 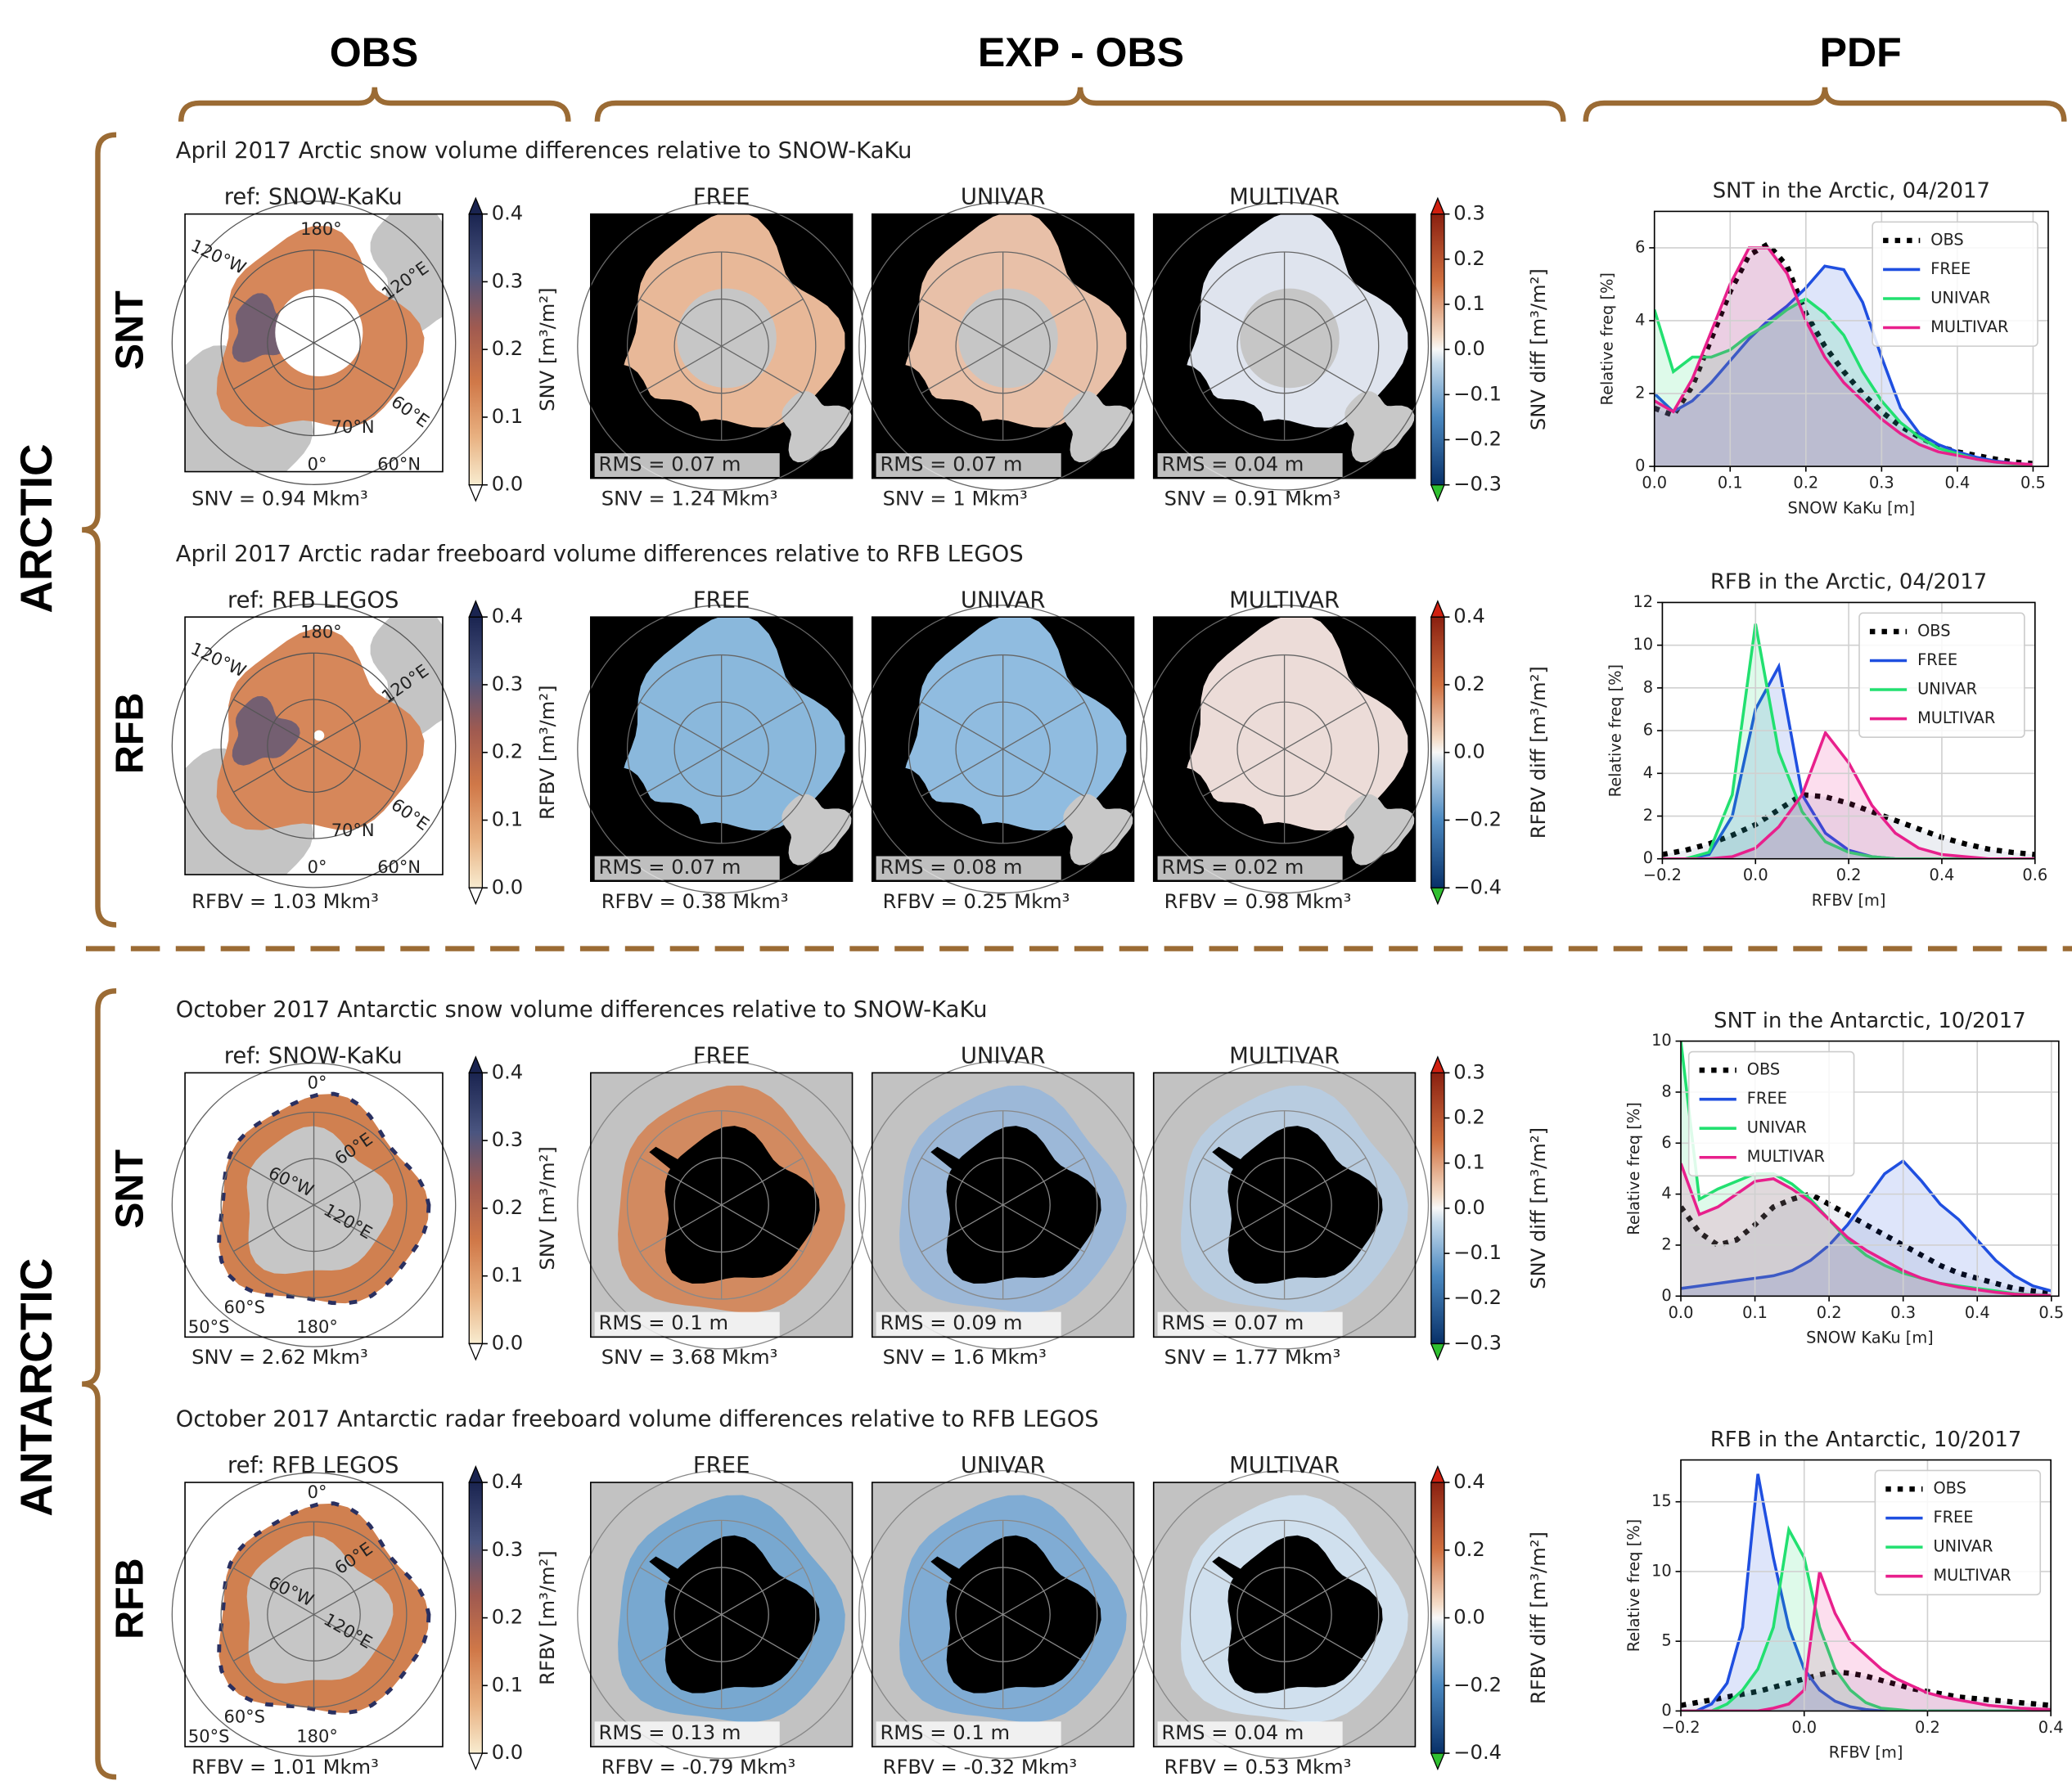 I want to click on volume-label: RFBV = 0.98 Mkm³, so click(x=1258, y=901).